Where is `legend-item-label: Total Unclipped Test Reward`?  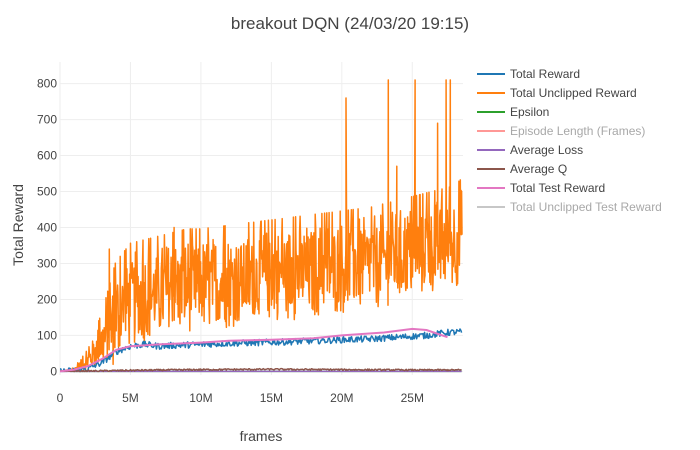 legend-item-label: Total Unclipped Test Reward is located at coordinates (586, 207).